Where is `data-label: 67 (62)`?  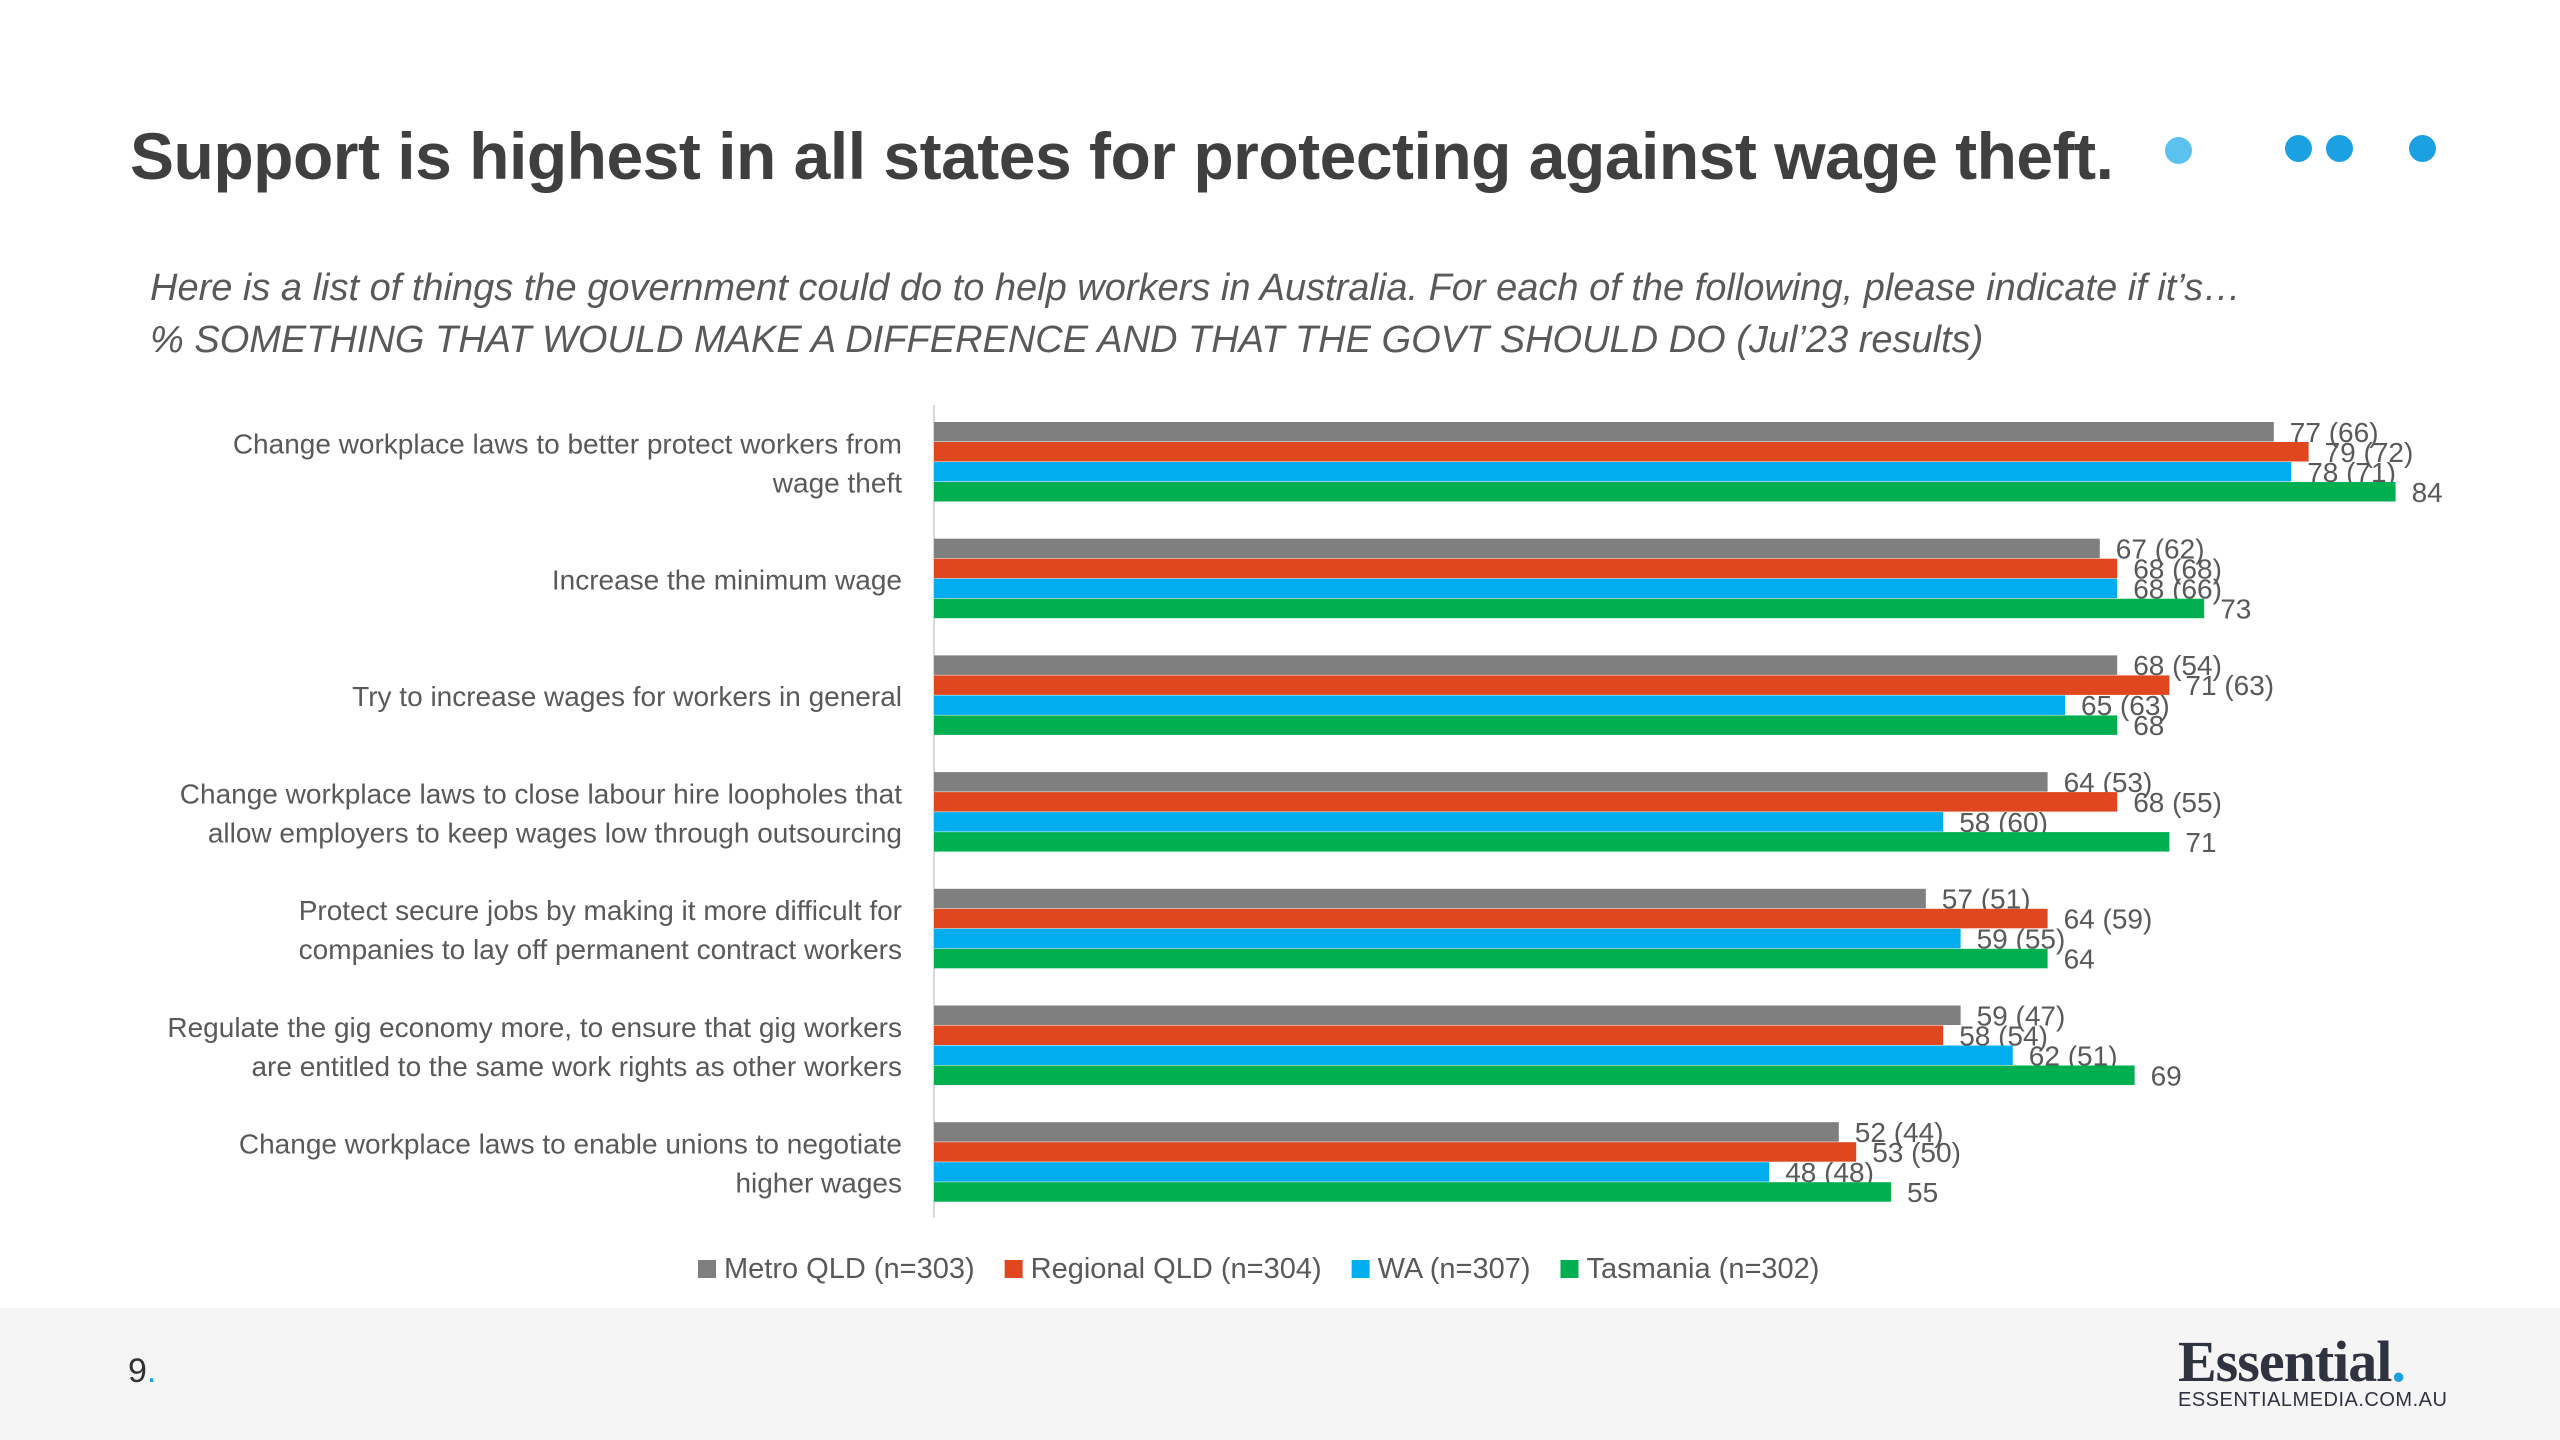 data-label: 67 (62) is located at coordinates (2160, 548).